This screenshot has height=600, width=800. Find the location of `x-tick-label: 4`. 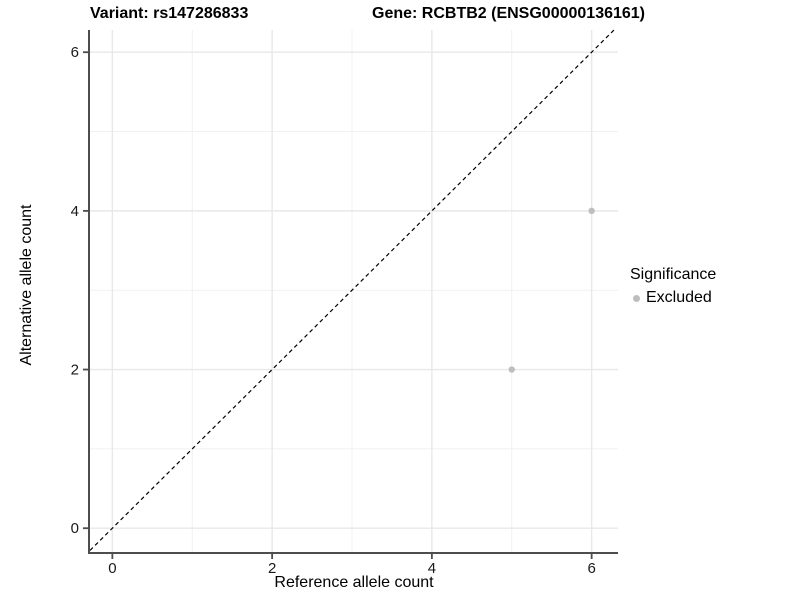

x-tick-label: 4 is located at coordinates (432, 568).